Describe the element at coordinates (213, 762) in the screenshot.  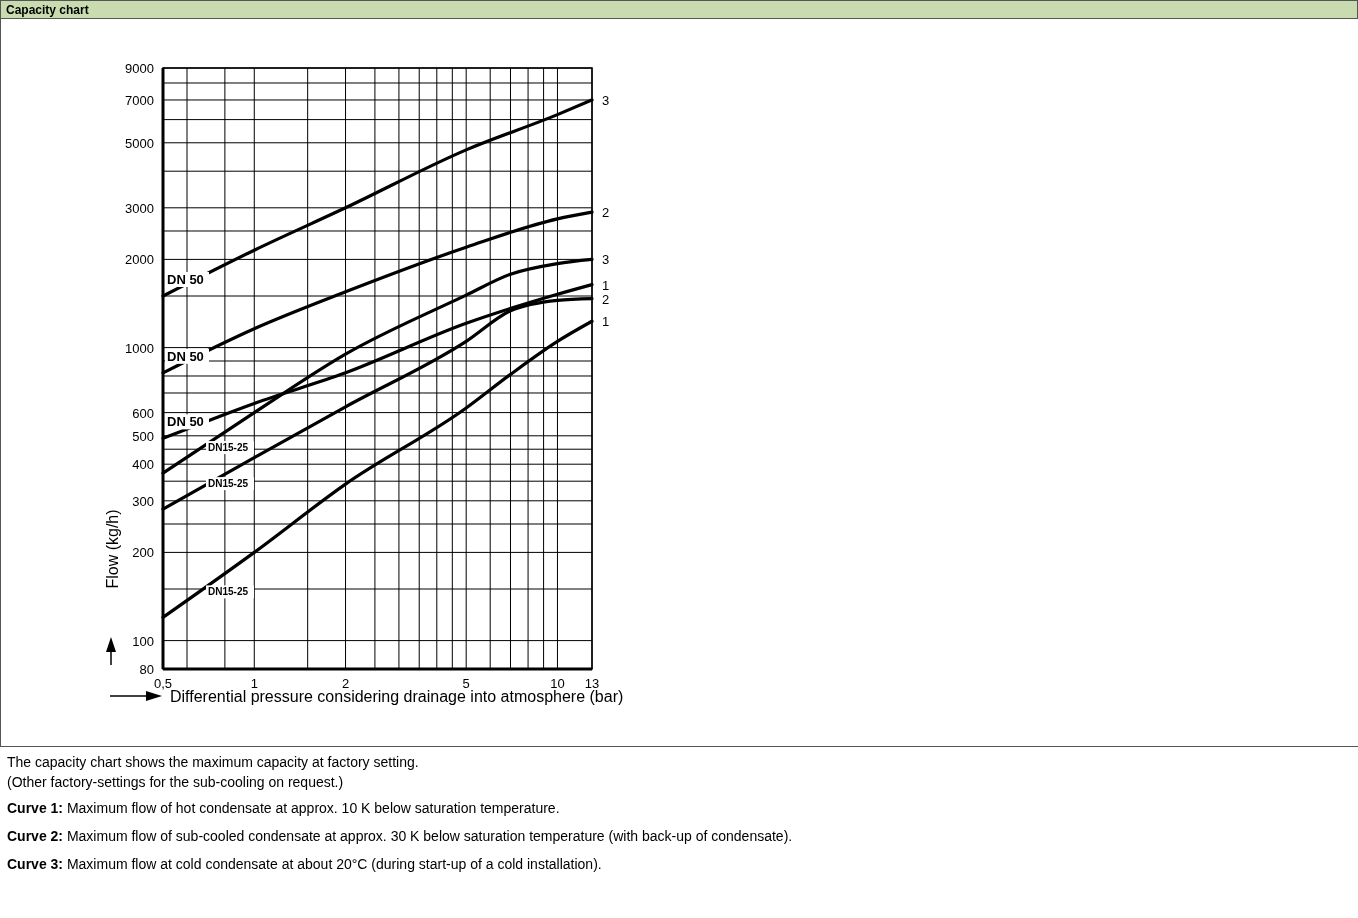
I see `text: The capacity chart shows the maximum capacity at factory setting.` at that location.